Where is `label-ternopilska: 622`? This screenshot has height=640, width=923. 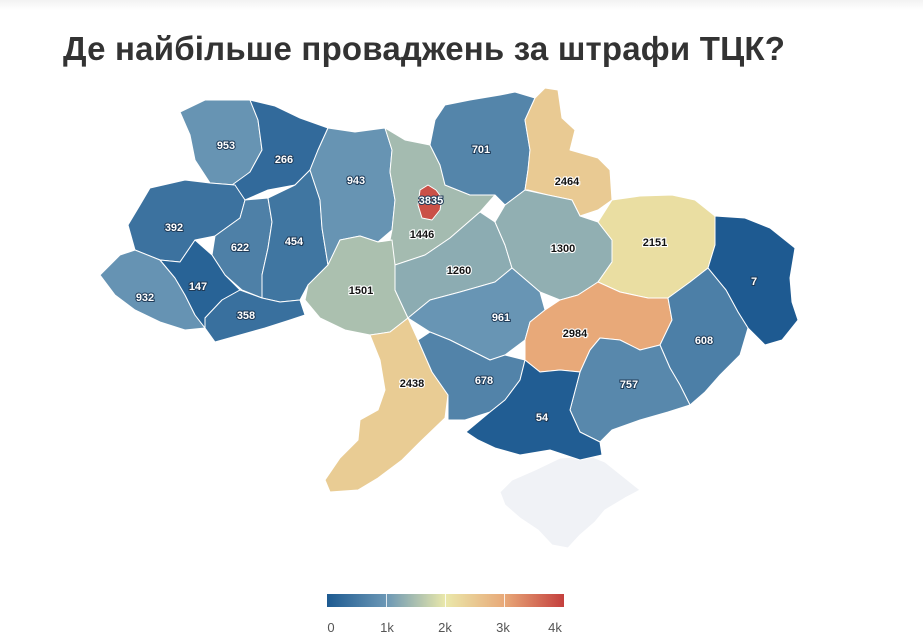
label-ternopilska: 622 is located at coordinates (240, 248).